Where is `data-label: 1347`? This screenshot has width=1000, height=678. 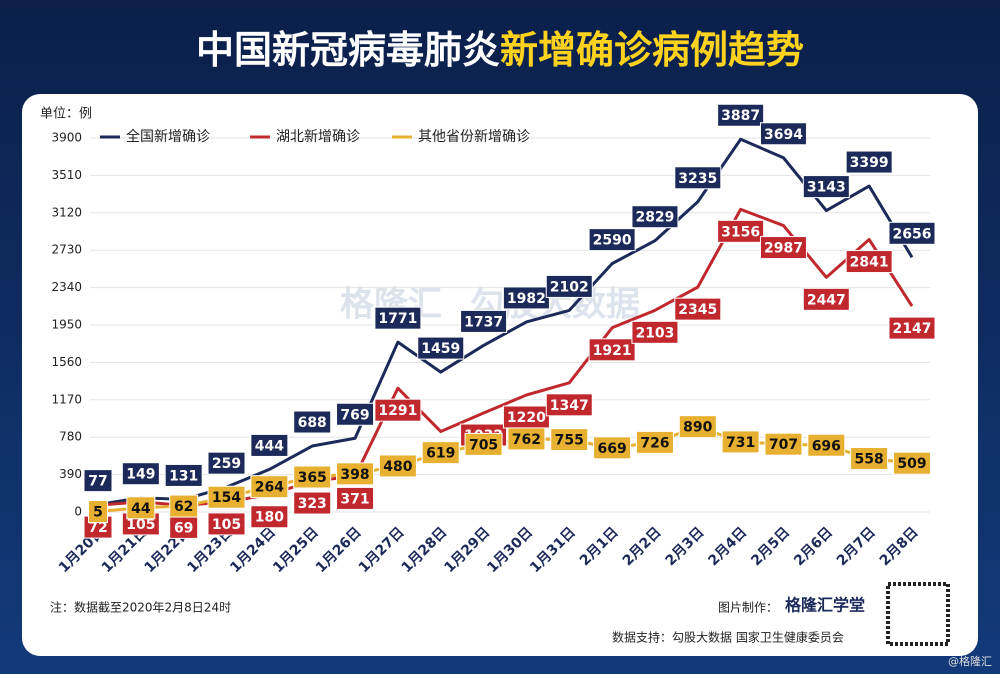
data-label: 1347 is located at coordinates (569, 406).